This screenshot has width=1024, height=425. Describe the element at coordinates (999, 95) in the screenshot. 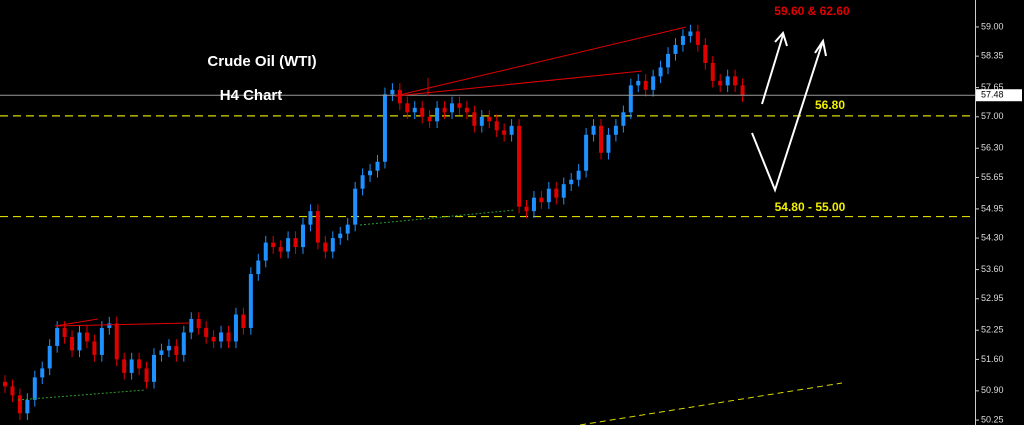

I see `last-price-box` at that location.